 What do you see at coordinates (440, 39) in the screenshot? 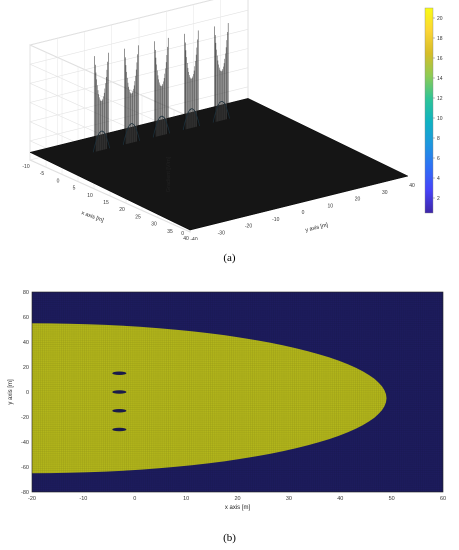
I see `colorbar-tick-label: 18` at bounding box center [440, 39].